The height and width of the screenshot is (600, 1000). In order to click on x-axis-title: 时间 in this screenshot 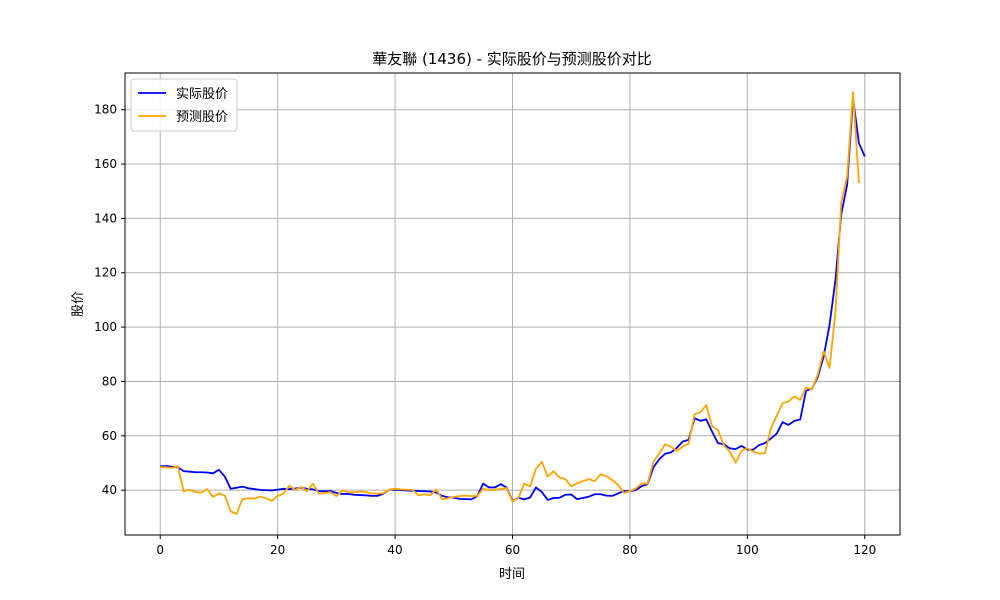, I will do `click(512, 574)`.